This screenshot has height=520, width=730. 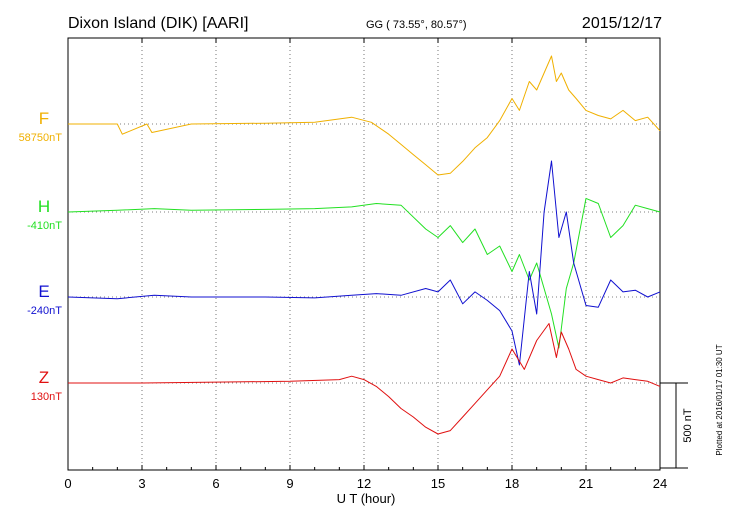 What do you see at coordinates (688, 425) in the screenshot?
I see `scale-bar-label: 500 nT` at bounding box center [688, 425].